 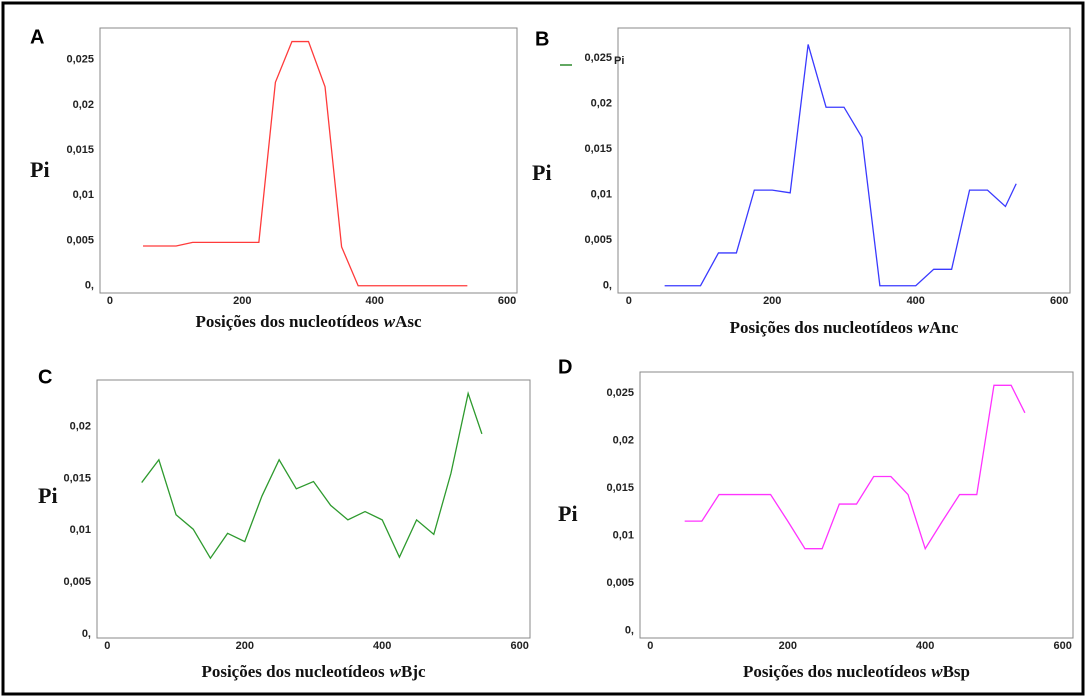 I want to click on x-axis-title: Posições dos nucleotídeos wBjc, so click(x=313, y=671).